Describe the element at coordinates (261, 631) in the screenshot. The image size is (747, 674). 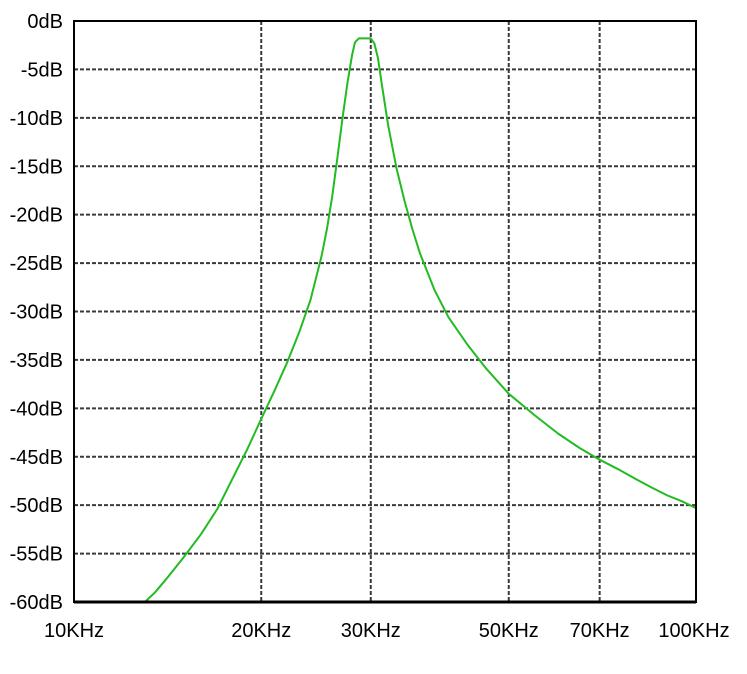
I see `x-tick-label: 20KHz` at that location.